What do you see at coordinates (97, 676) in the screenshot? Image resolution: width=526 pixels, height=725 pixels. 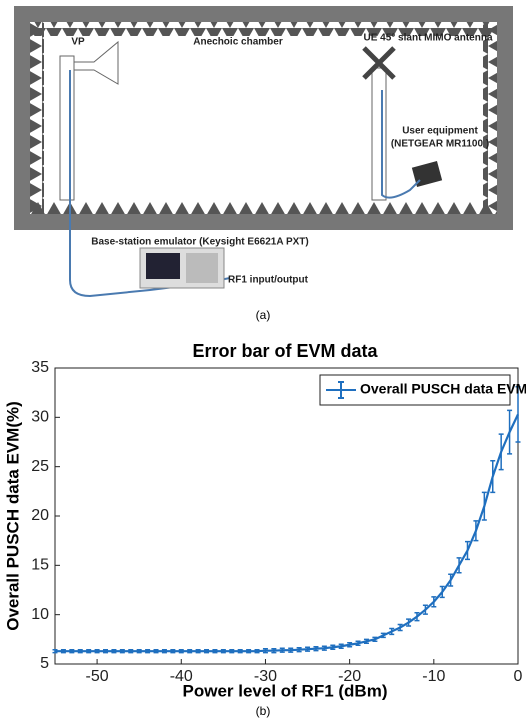 I see `x-tick-label: -50` at bounding box center [97, 676].